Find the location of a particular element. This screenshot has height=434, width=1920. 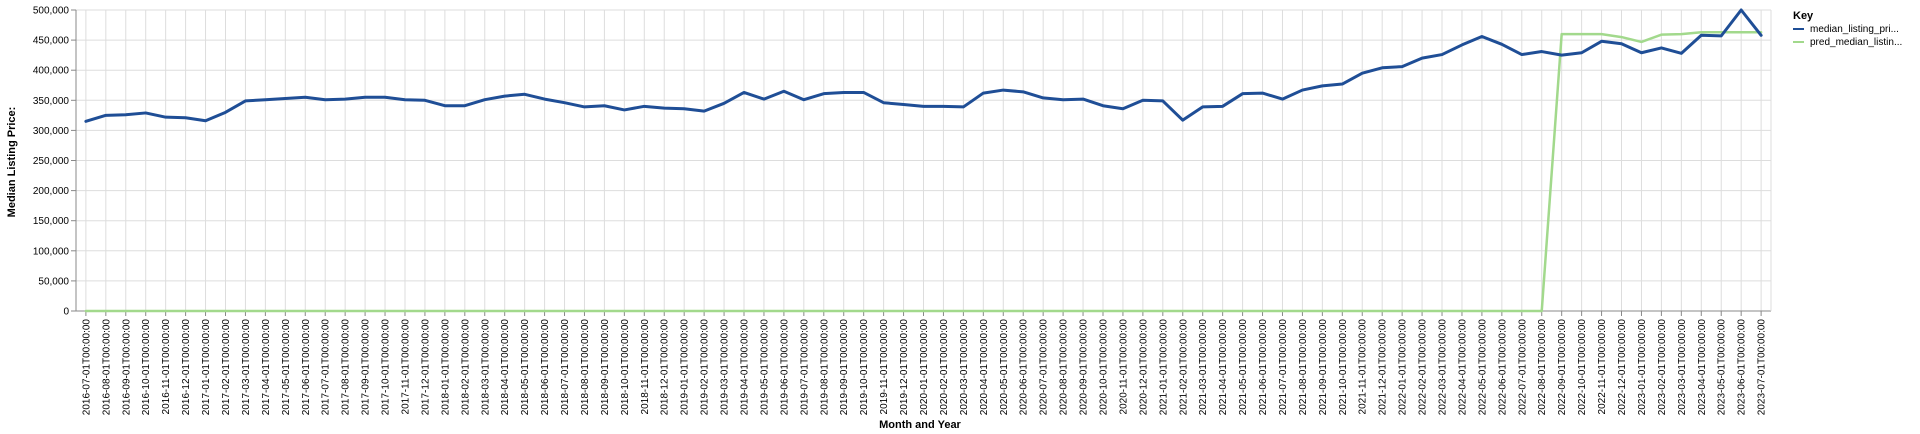

y-tick-label: 50,000 is located at coordinates (53, 281).